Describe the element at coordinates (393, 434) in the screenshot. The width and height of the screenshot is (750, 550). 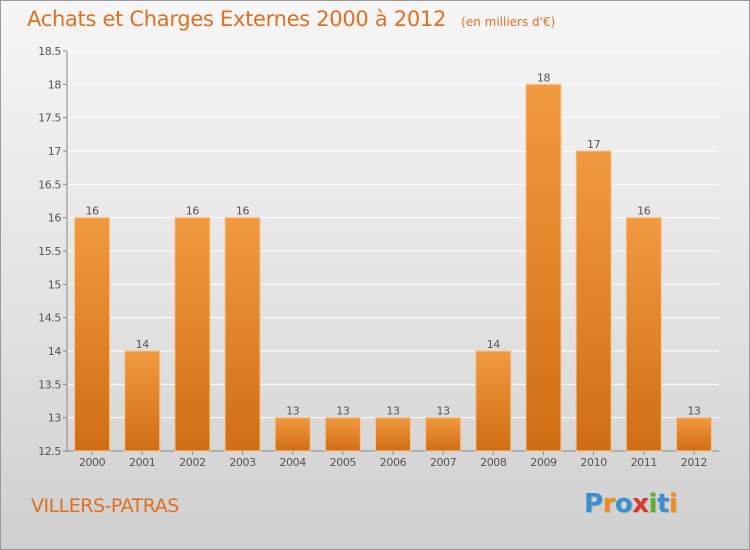
I see `bar-2006` at that location.